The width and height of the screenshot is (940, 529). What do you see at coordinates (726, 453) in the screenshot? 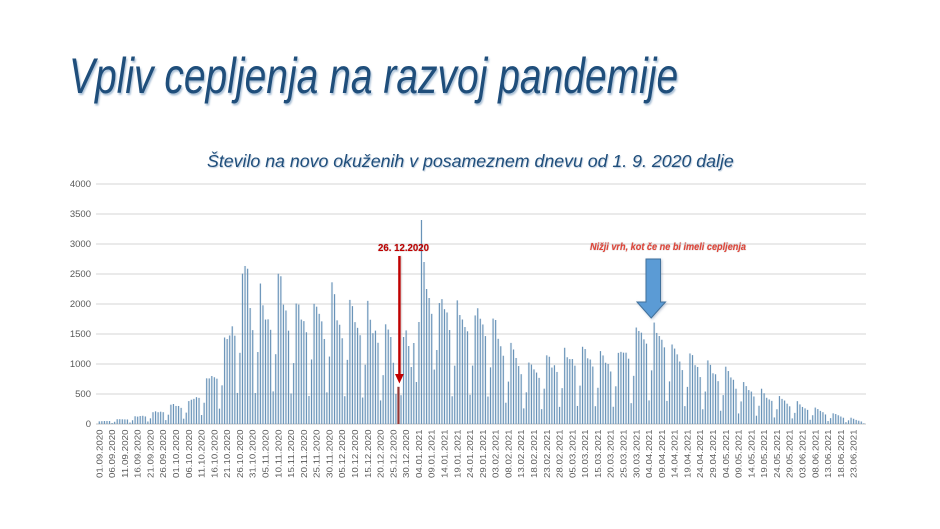
I see `svg-text: 04.05.2021` at bounding box center [726, 453].